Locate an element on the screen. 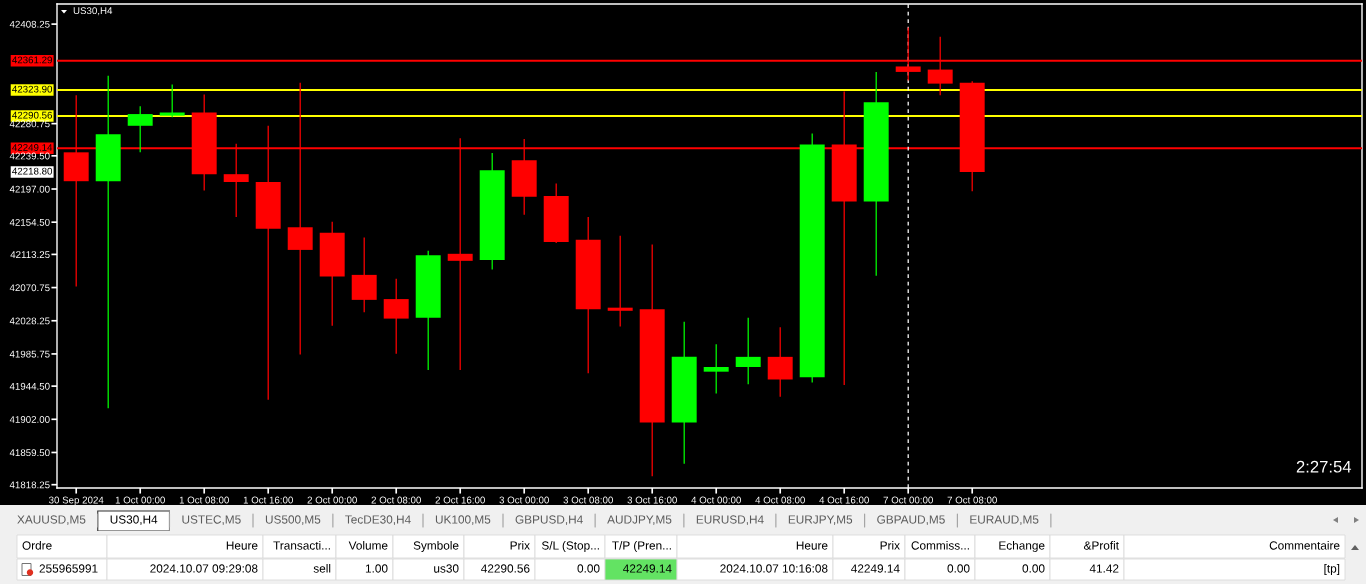 The width and height of the screenshot is (1366, 584). x-tick-label: 1 Oct 08:00 is located at coordinates (204, 500).